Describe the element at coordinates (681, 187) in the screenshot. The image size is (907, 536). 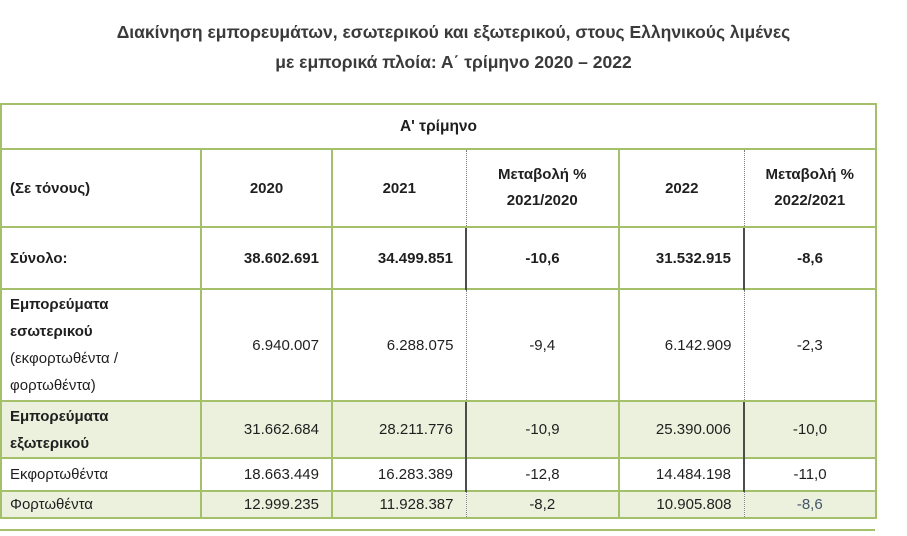
I see `col-header-2022: 2022` at that location.